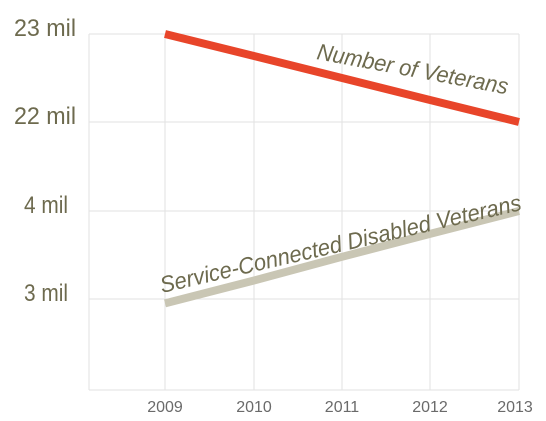  I want to click on x-tick-label: 2010, so click(254, 407).